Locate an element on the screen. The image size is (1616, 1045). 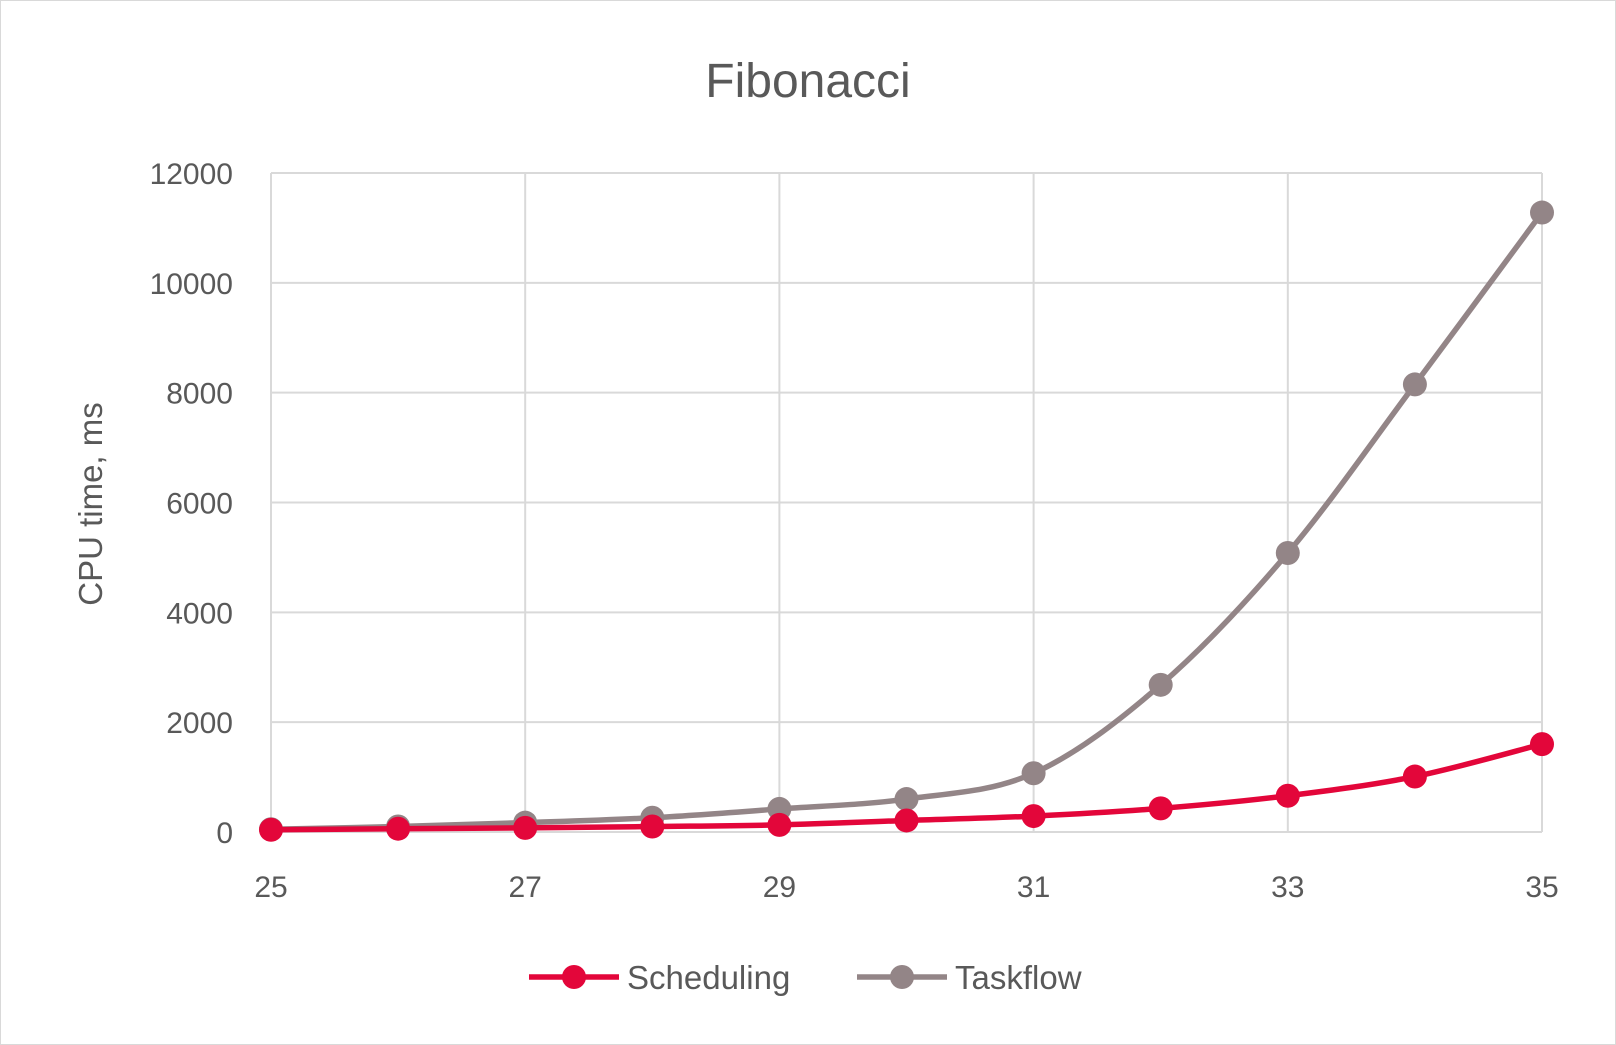
y-tick-label: 8000 is located at coordinates (199, 394).